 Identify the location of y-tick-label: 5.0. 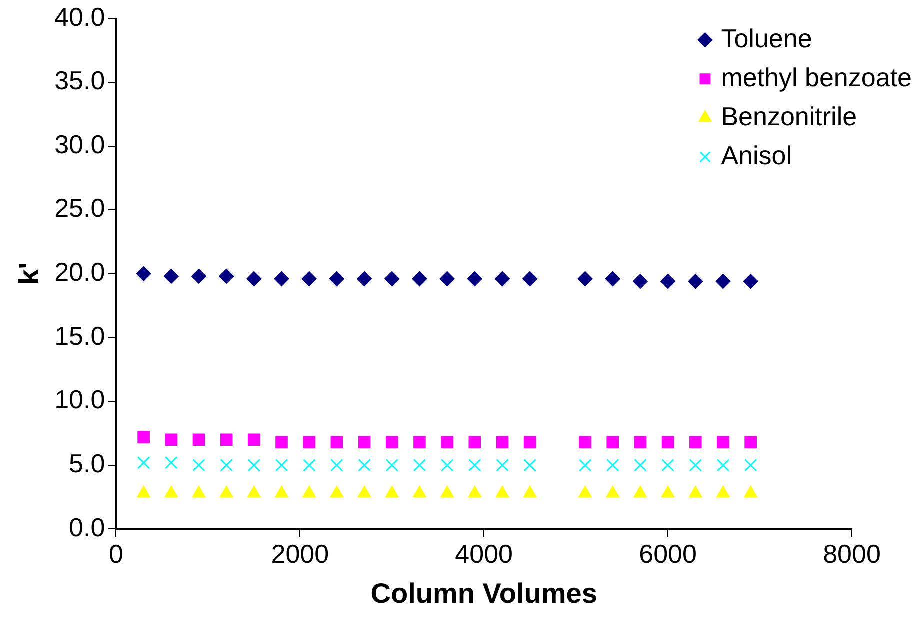
(87, 463).